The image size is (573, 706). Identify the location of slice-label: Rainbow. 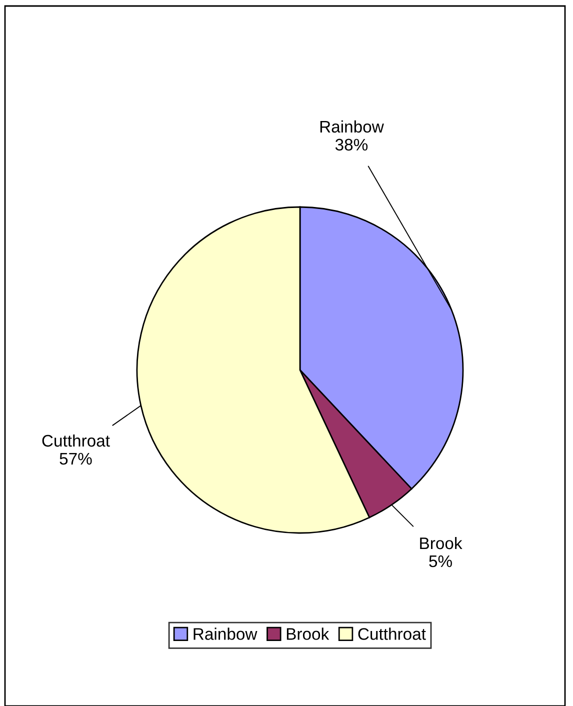
(352, 126).